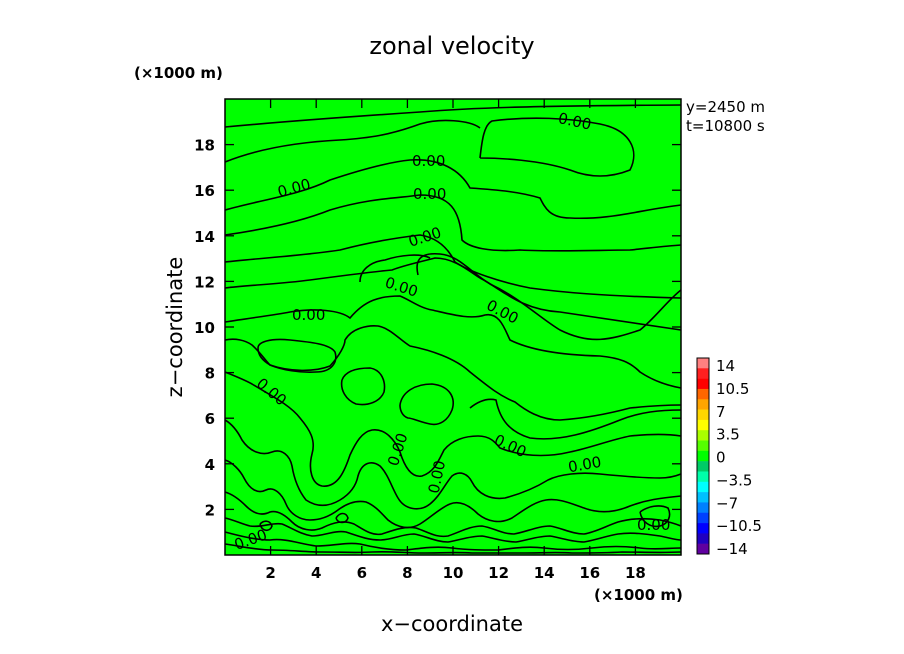 This screenshot has width=904, height=654. What do you see at coordinates (407, 573) in the screenshot?
I see `x-tick-label: 8` at bounding box center [407, 573].